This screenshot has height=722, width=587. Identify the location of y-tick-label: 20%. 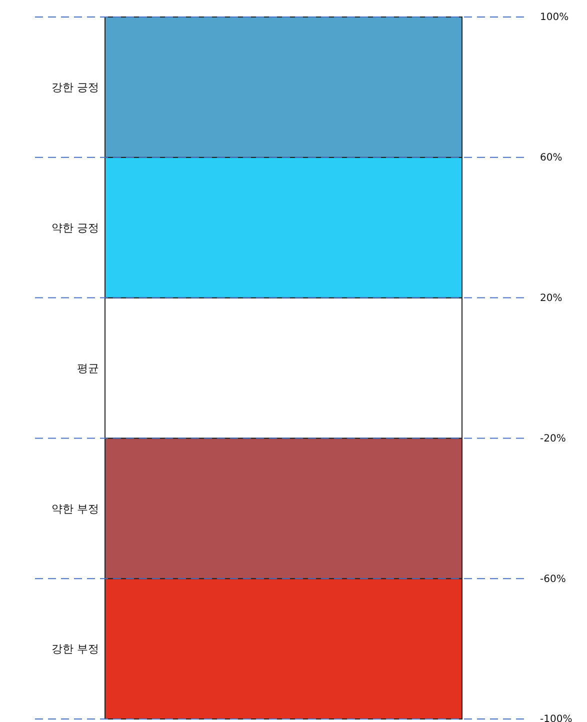
(551, 298).